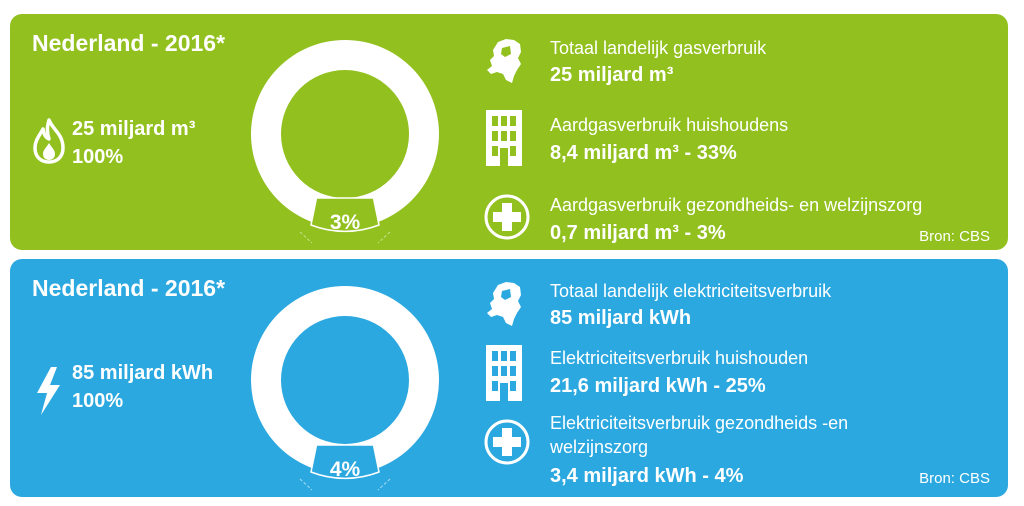 The image size is (1024, 506). I want to click on gas-row-healthcare-value: 0,7 miljard m³ - 3%, so click(638, 233).